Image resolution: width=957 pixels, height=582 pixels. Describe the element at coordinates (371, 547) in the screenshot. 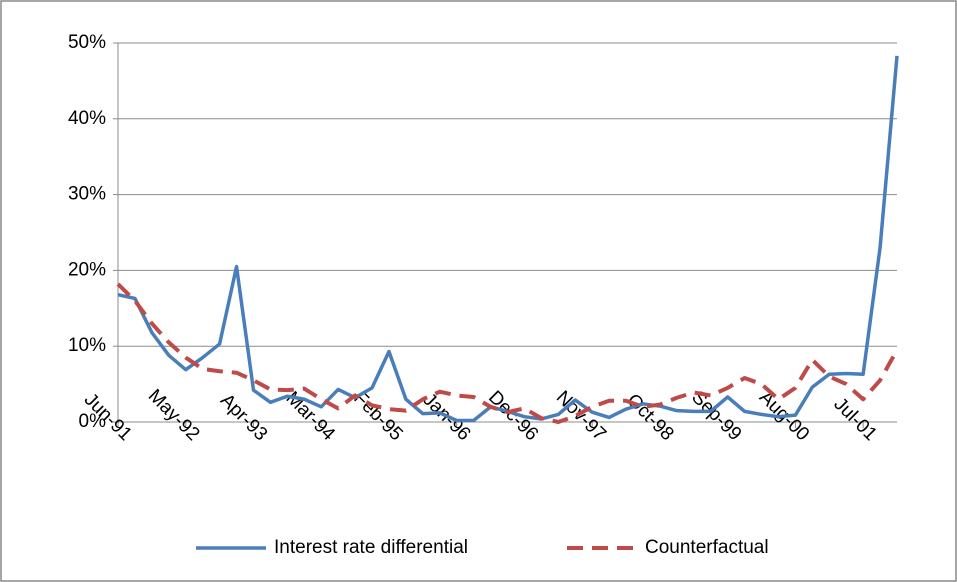

I see `legend-label: Interest rate differential` at that location.